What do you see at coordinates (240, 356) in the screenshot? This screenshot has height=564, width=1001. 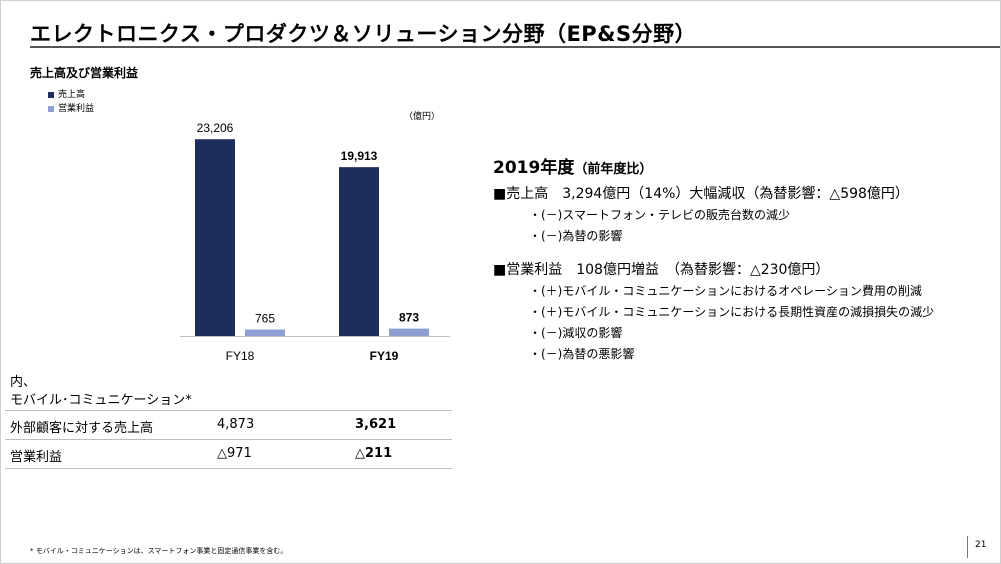 I see `x-tick-label-fy18: FY18` at bounding box center [240, 356].